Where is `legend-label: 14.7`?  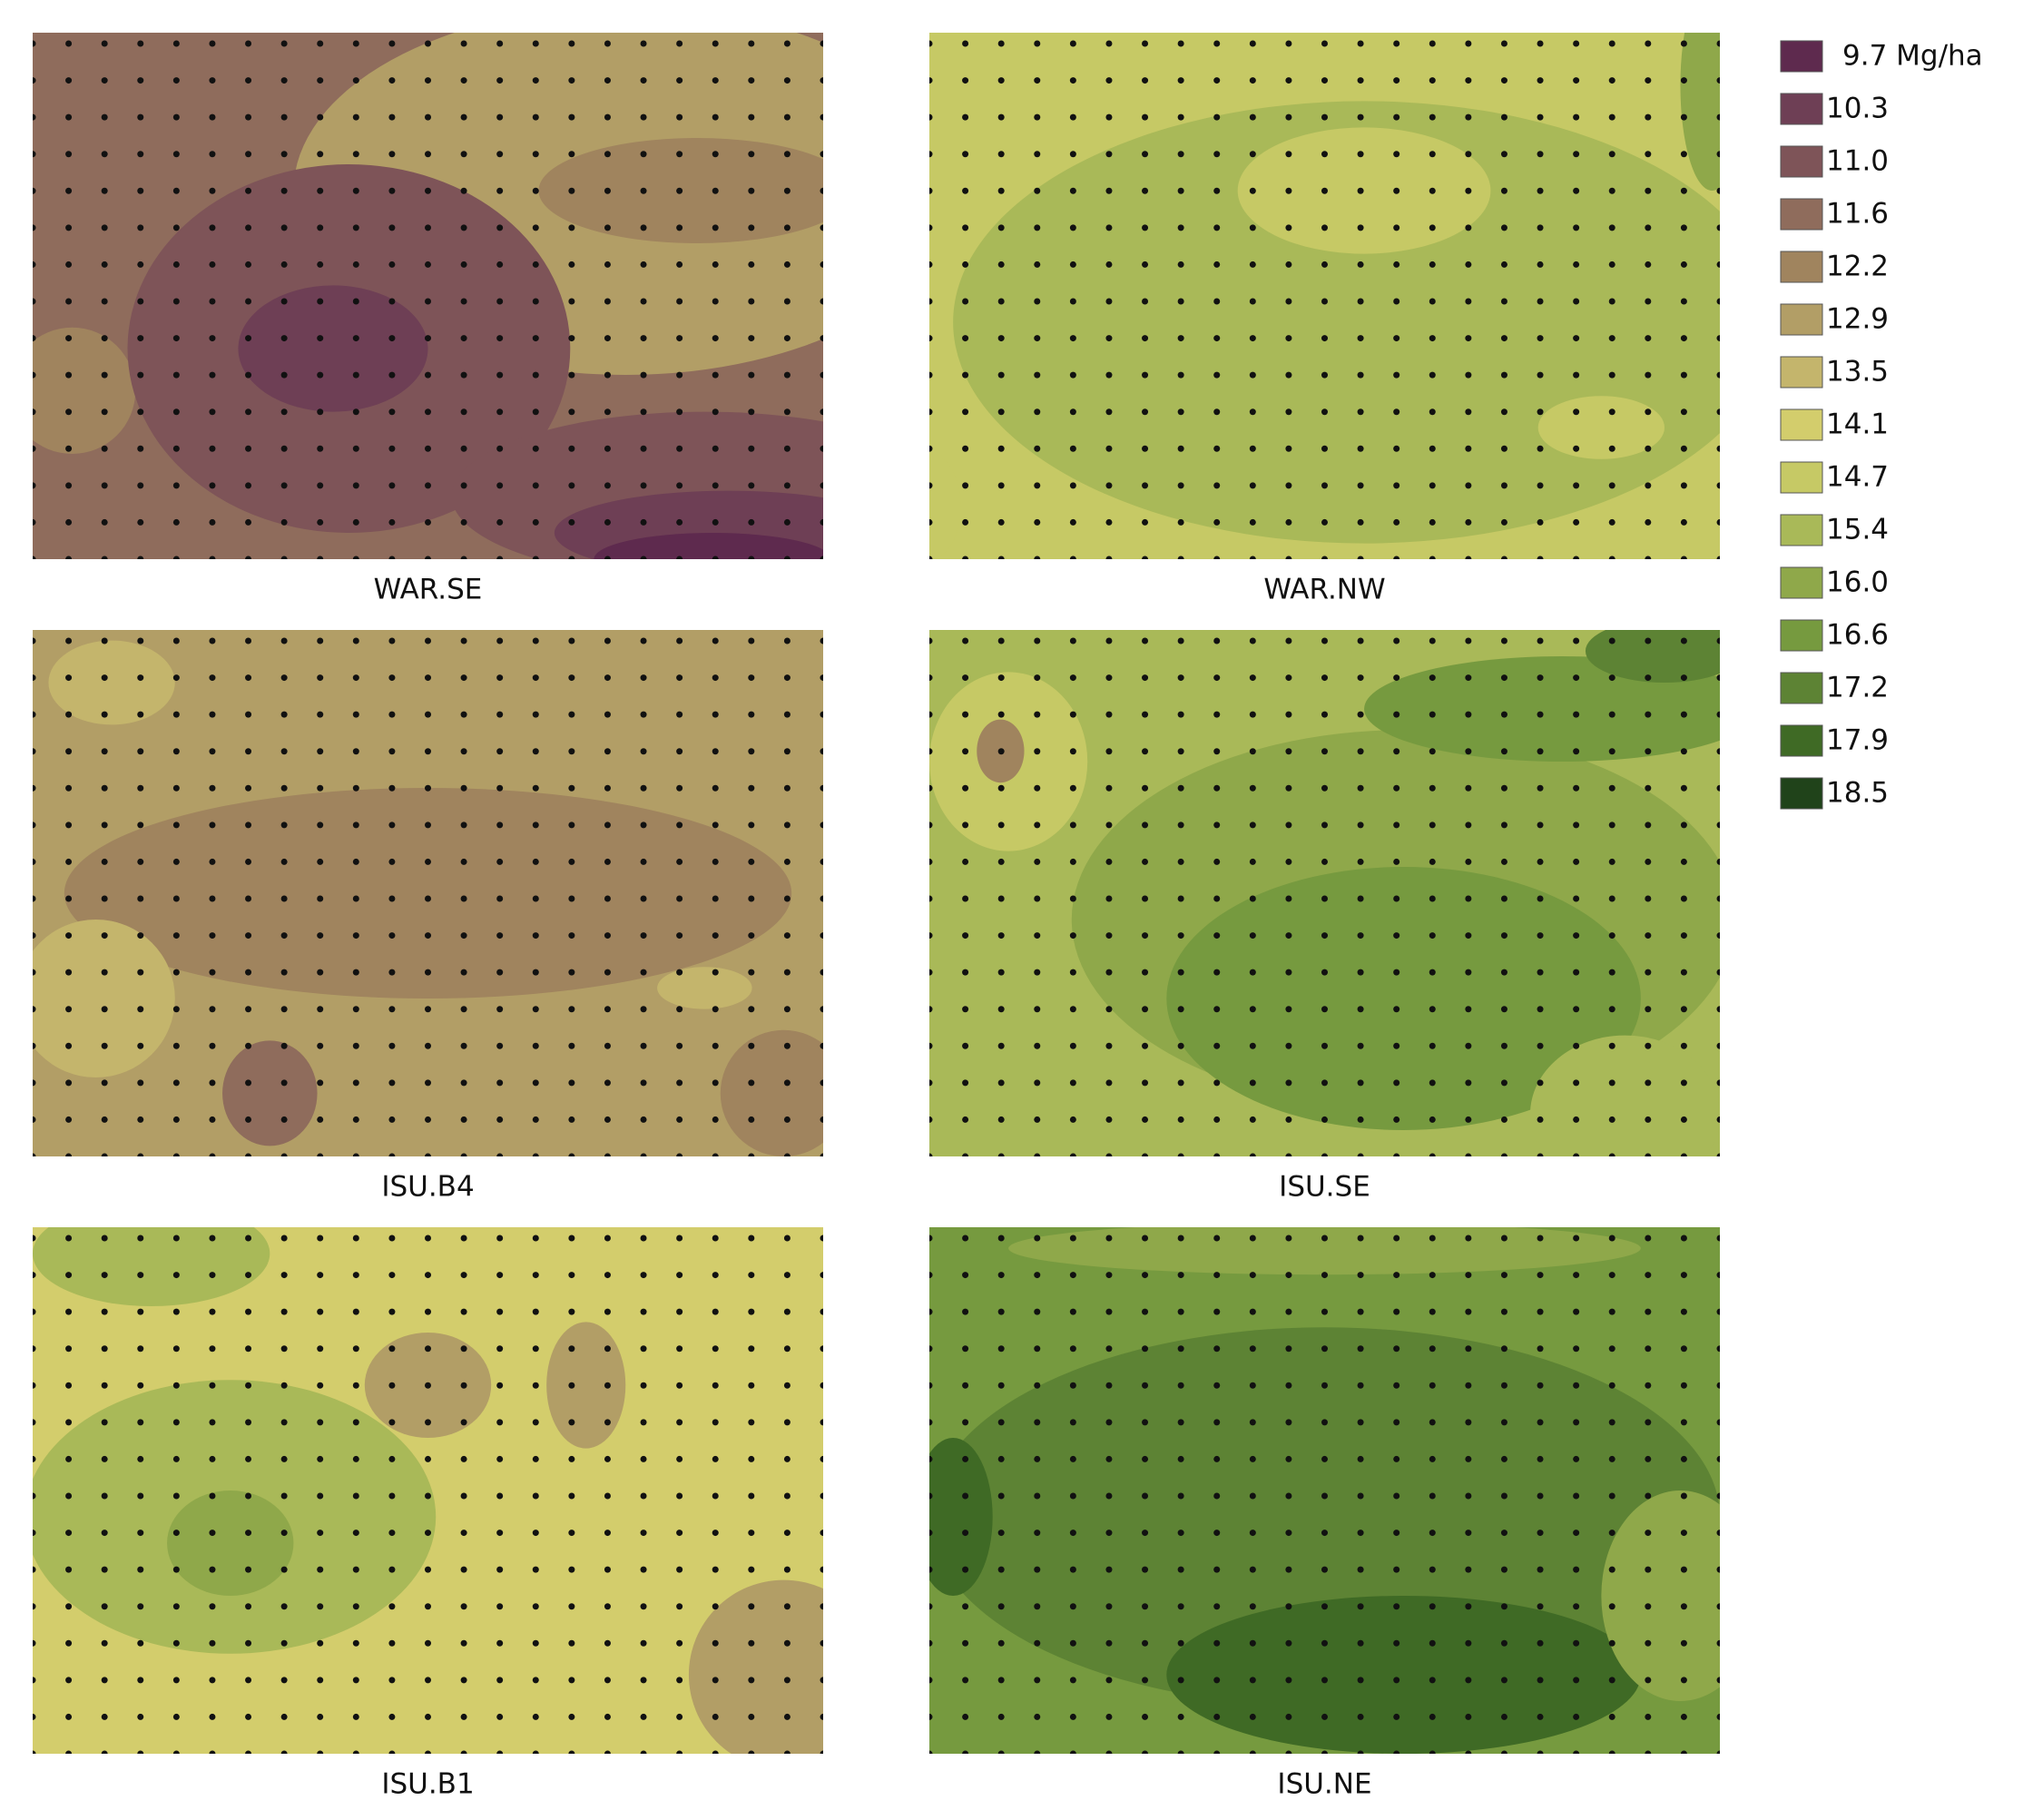 legend-label: 14.7 is located at coordinates (1857, 477).